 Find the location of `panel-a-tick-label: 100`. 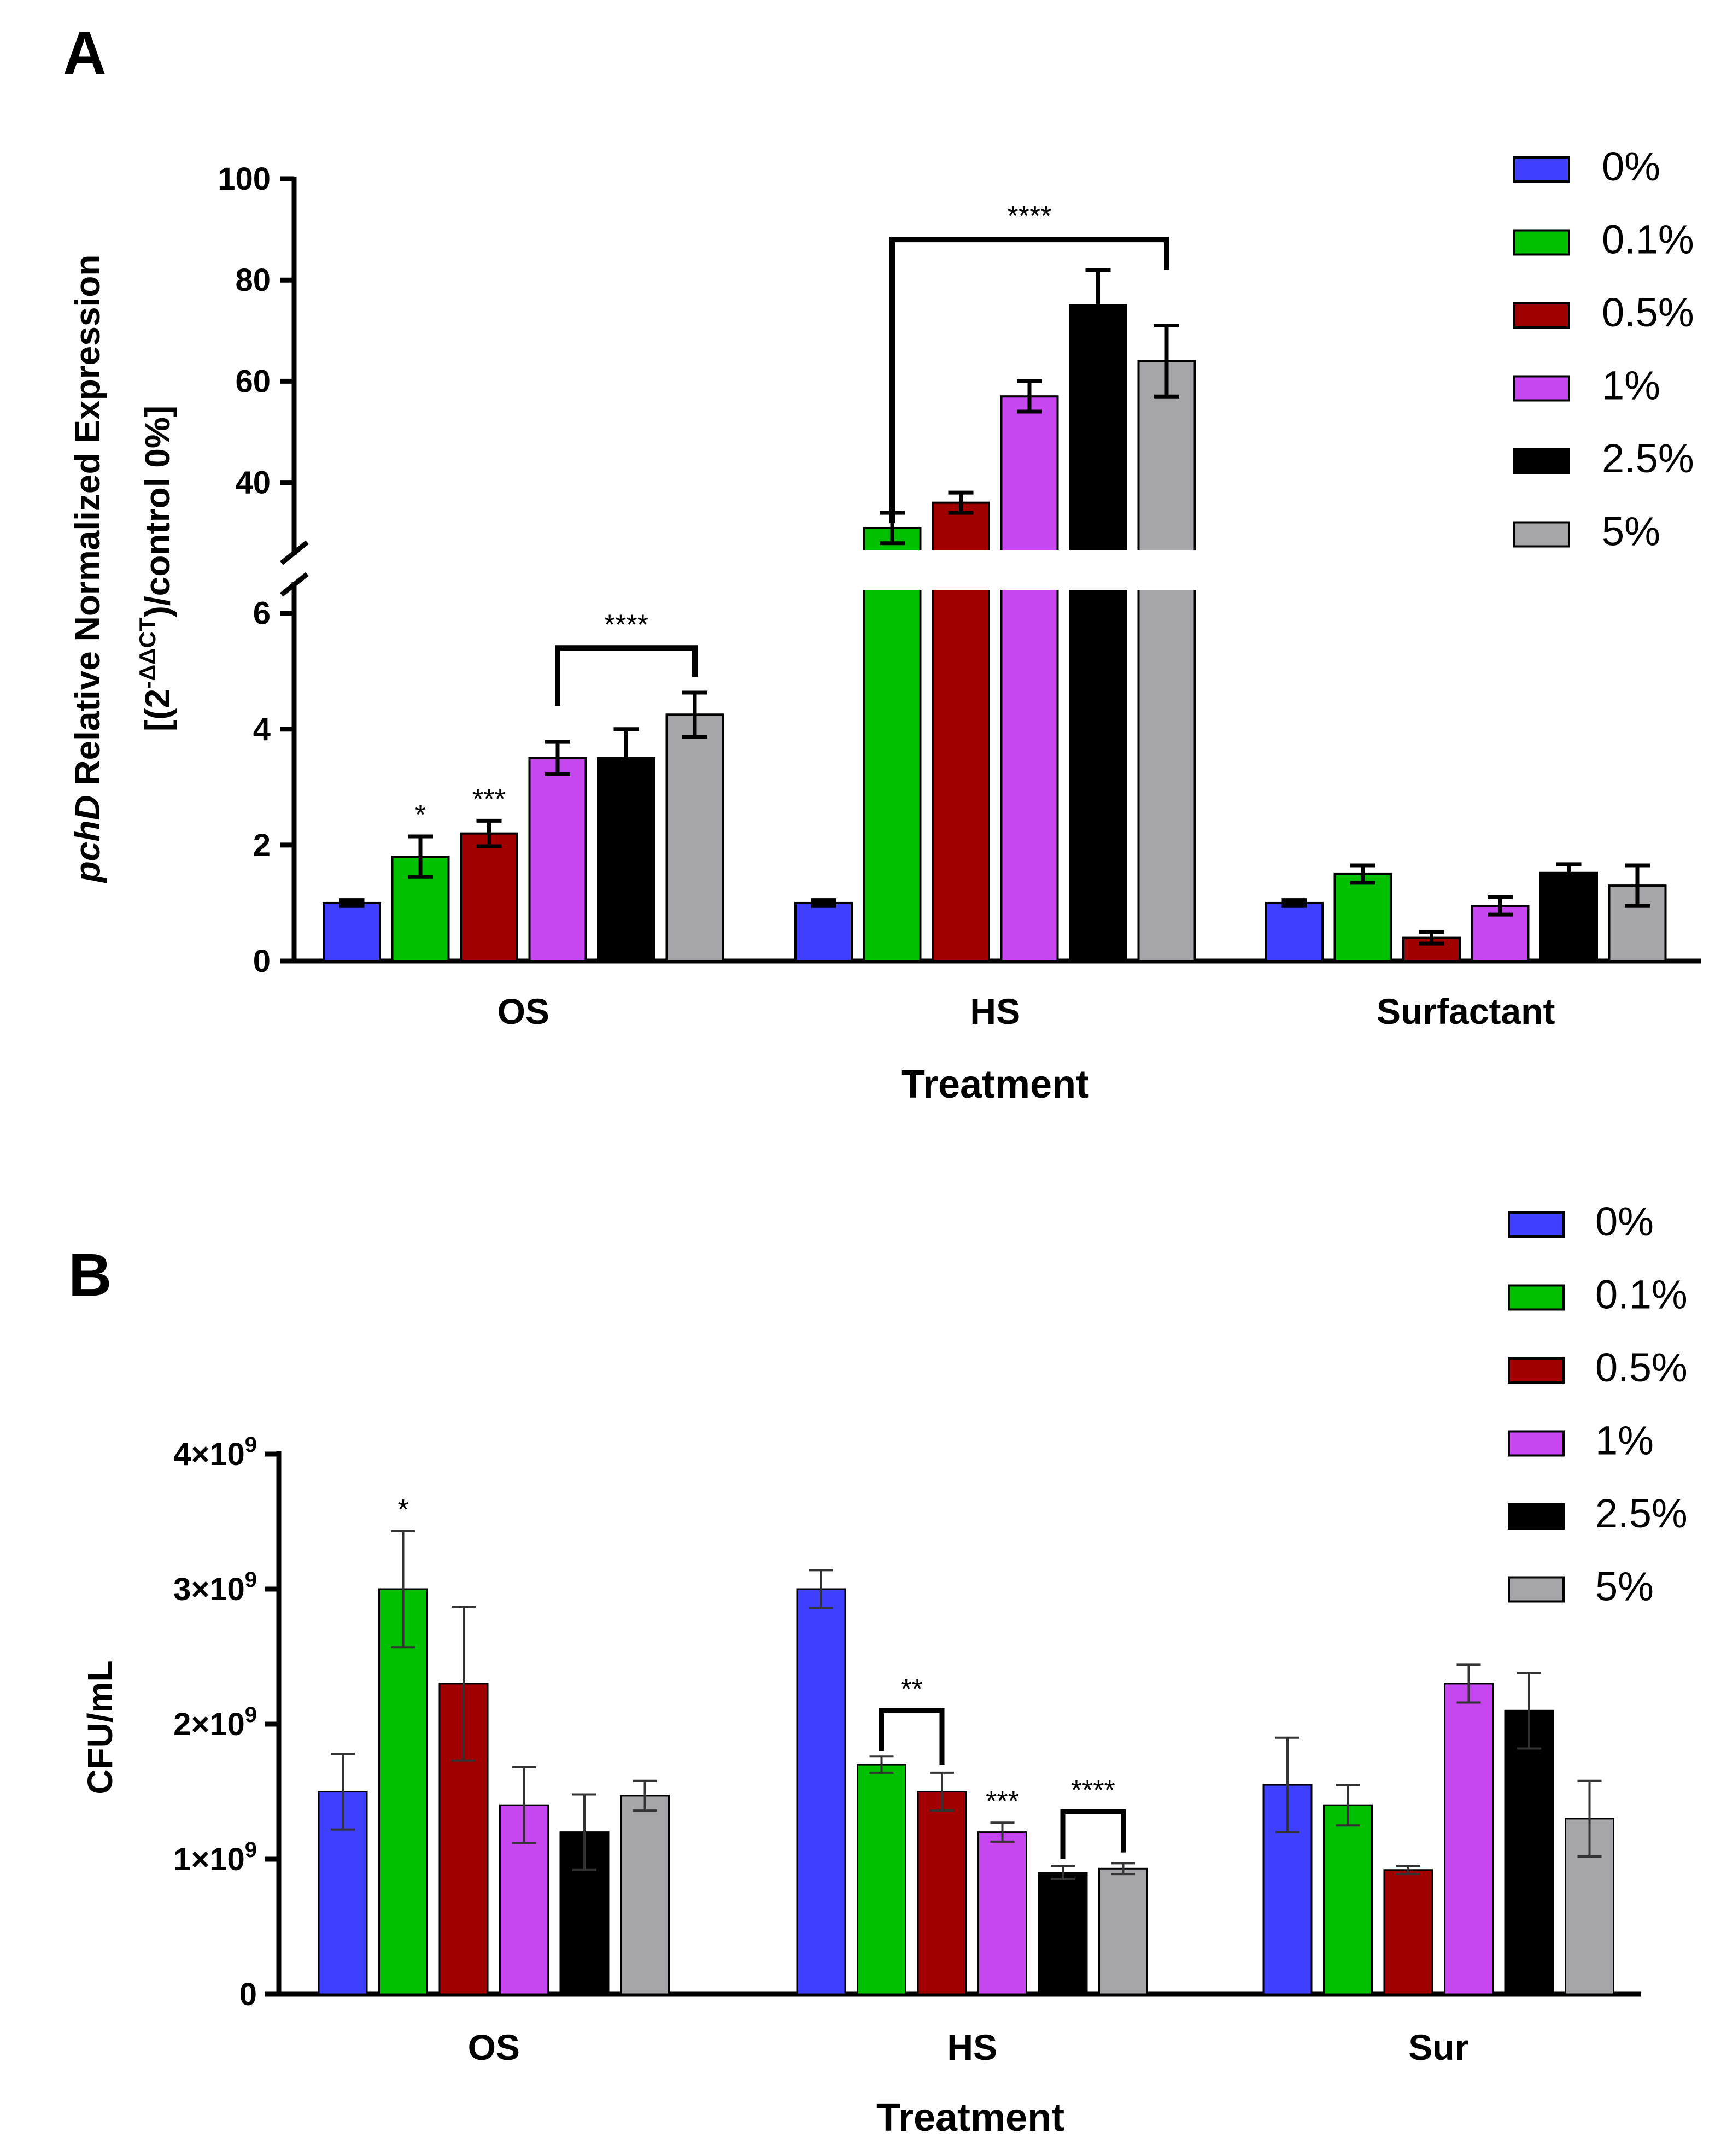

panel-a-tick-label: 100 is located at coordinates (245, 179).